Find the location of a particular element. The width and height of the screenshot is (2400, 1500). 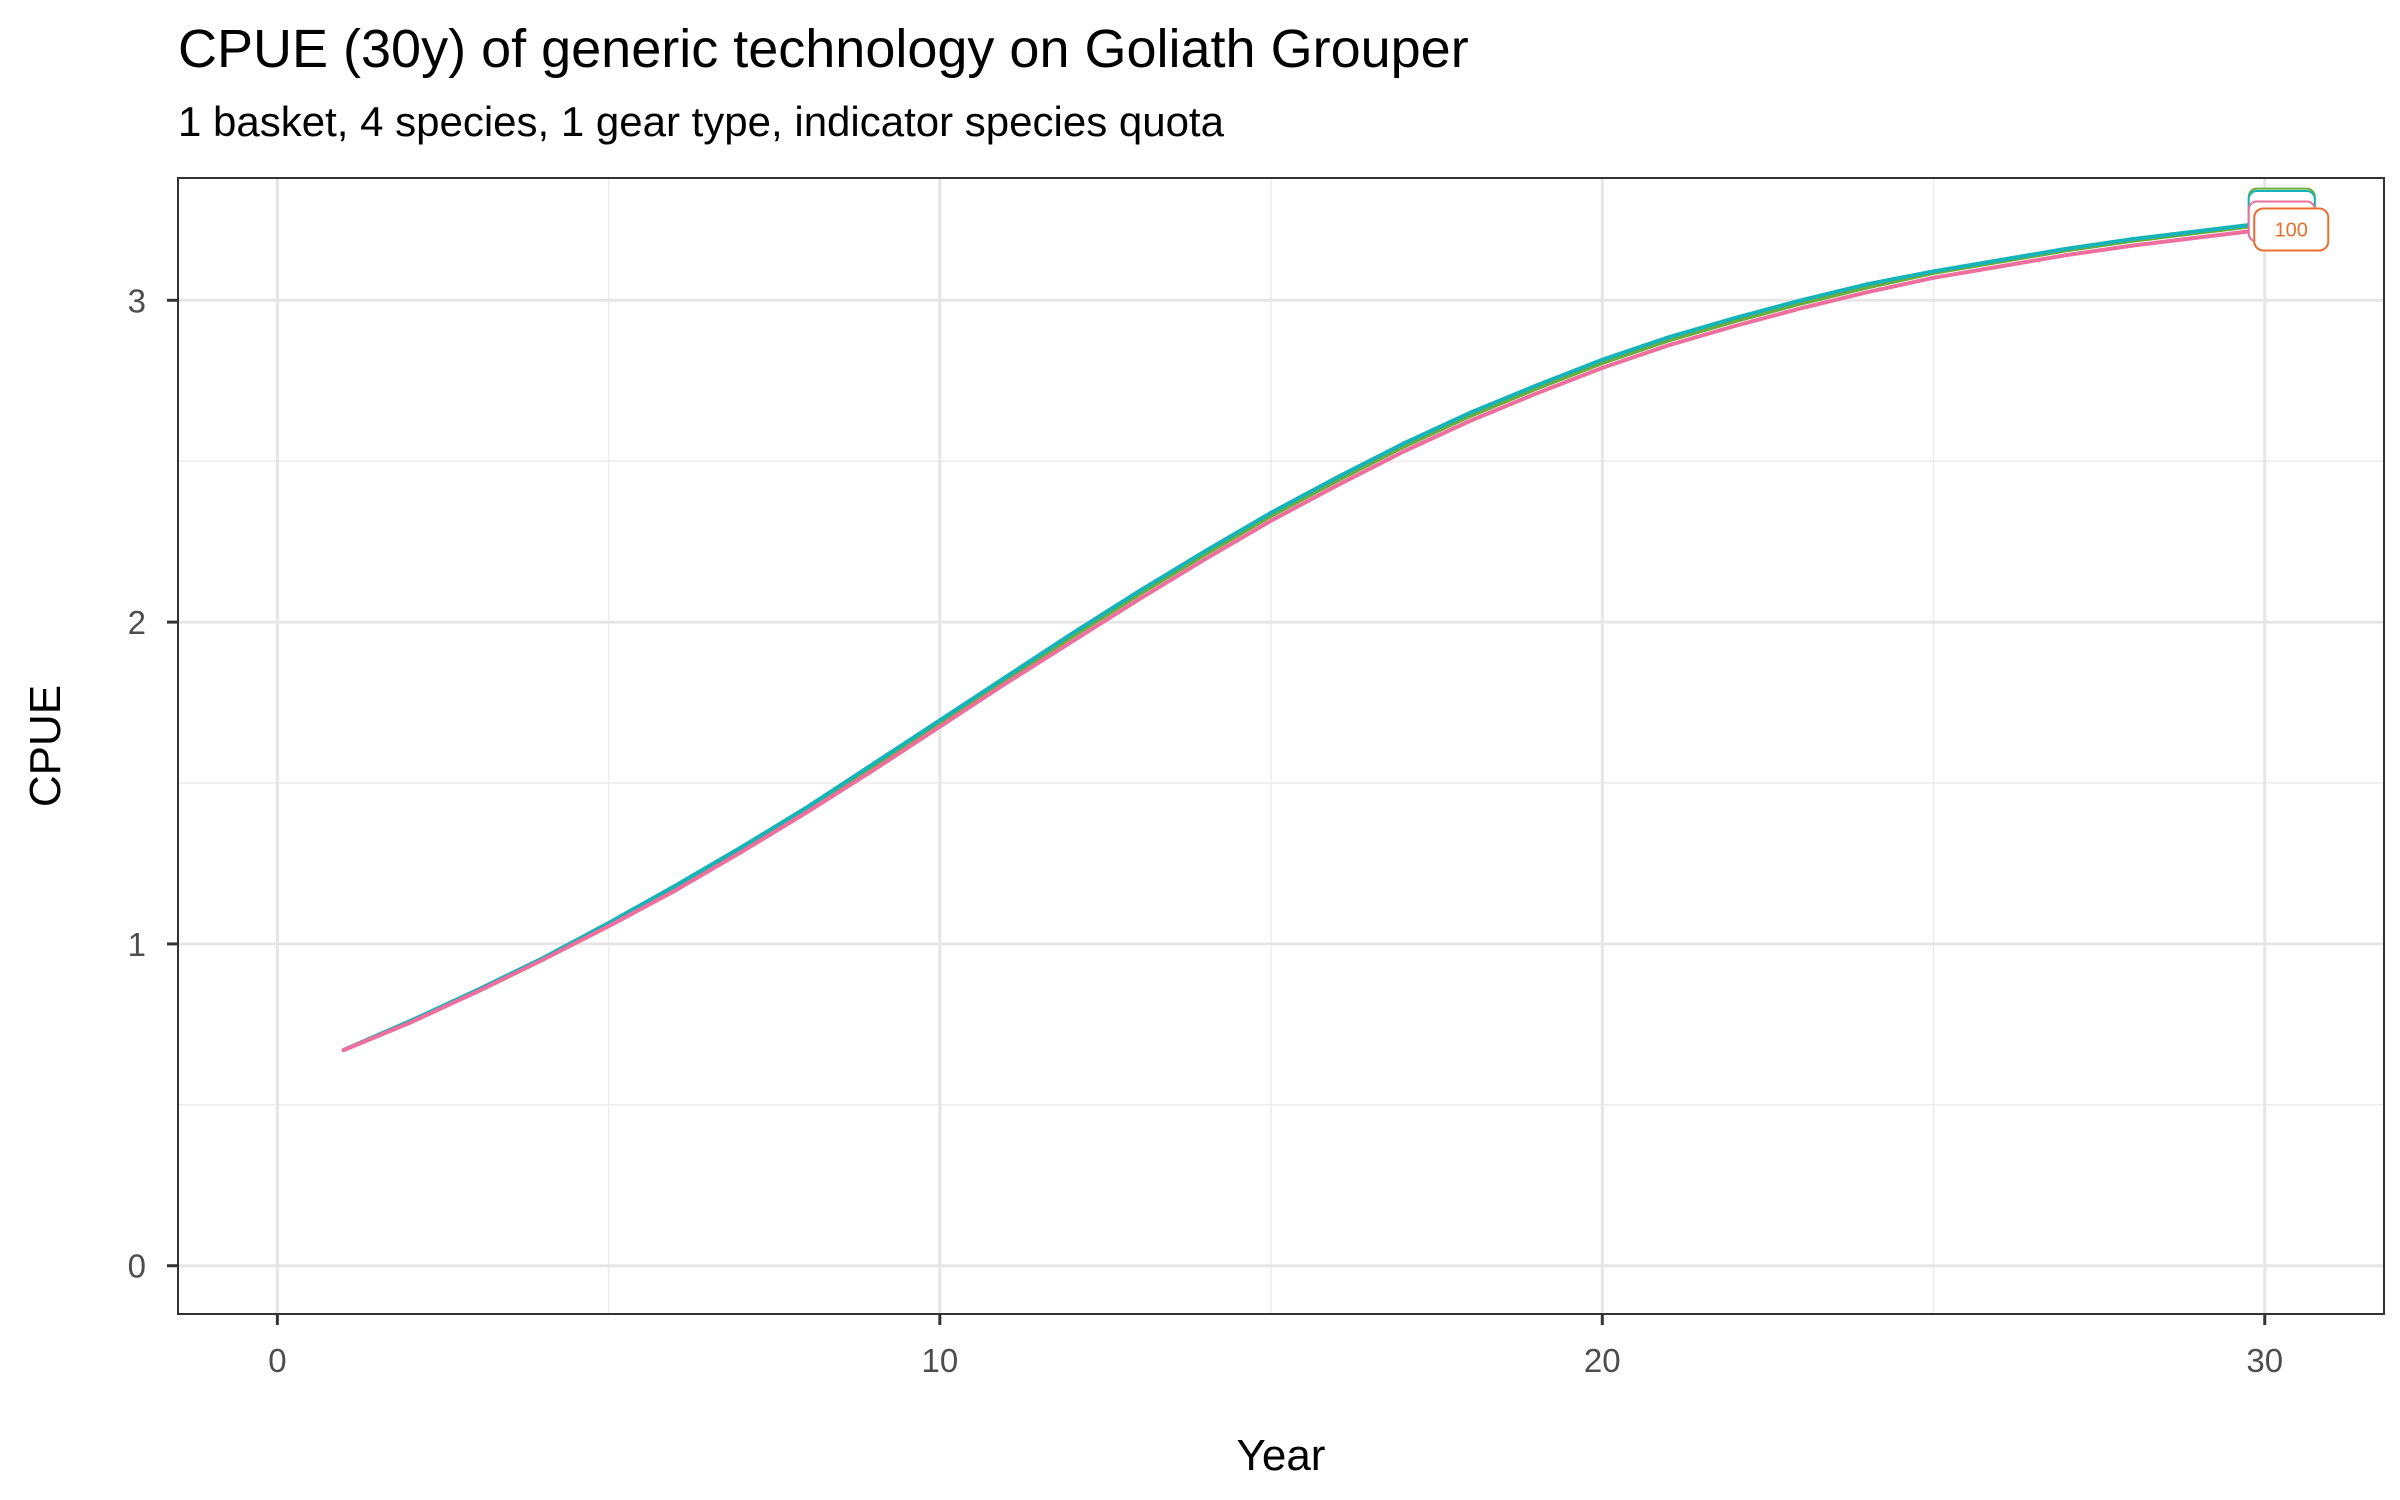

end-label-box-front is located at coordinates (2291, 229).